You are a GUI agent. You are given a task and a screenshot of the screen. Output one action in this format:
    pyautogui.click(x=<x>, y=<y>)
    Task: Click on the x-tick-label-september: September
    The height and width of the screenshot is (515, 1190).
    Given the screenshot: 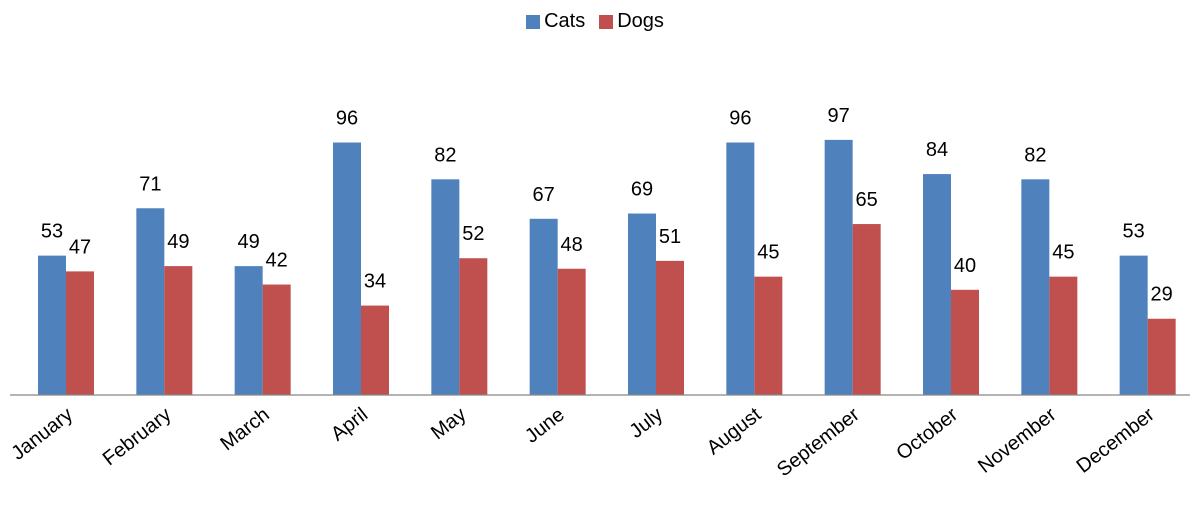 What is the action you would take?
    pyautogui.click(x=818, y=442)
    